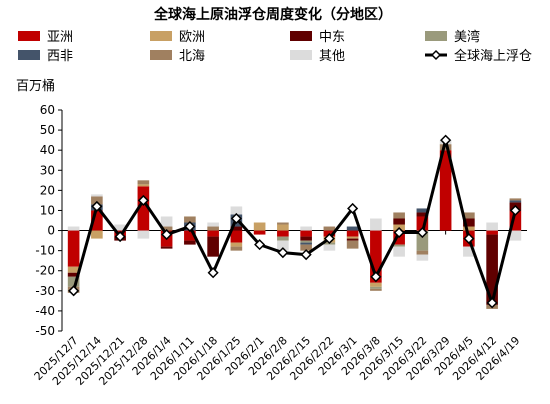  I want to click on y-tick-label: -50, so click(45, 331).